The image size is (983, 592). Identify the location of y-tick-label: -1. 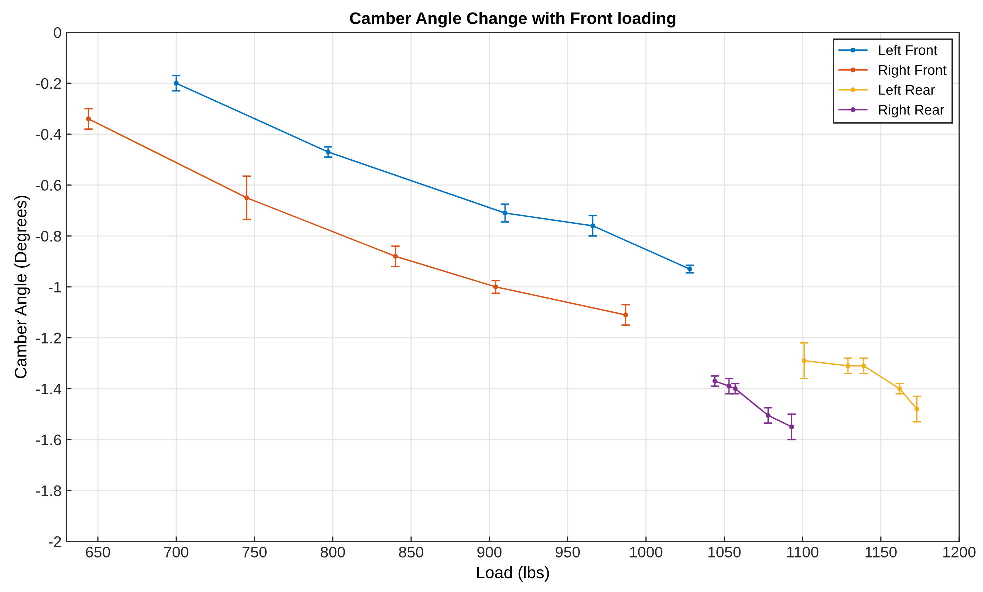
(55, 287).